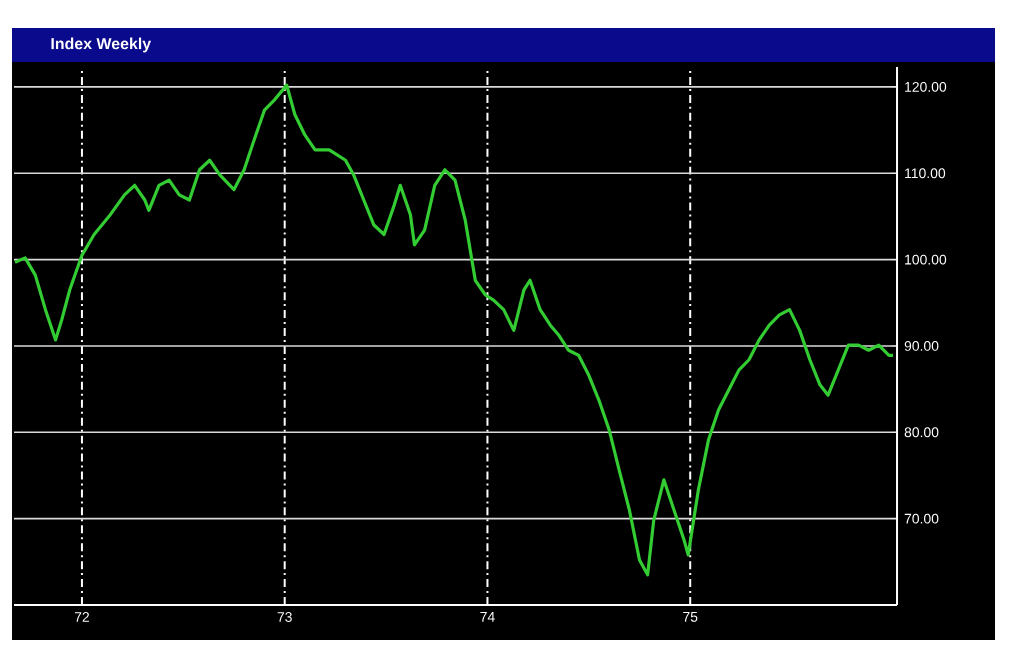  What do you see at coordinates (921, 518) in the screenshot?
I see `y-tick-label: 70.00` at bounding box center [921, 518].